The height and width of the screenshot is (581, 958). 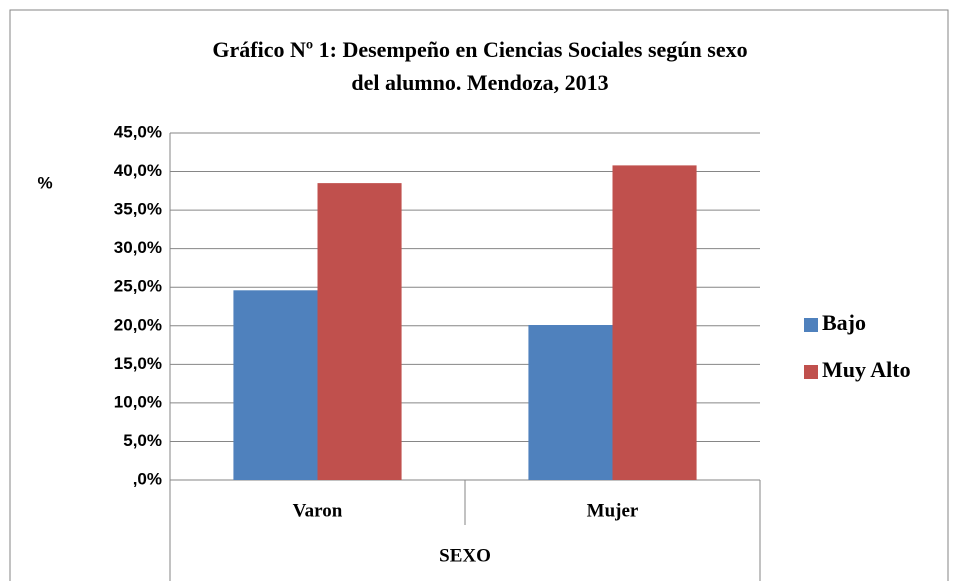 What do you see at coordinates (866, 369) in the screenshot?
I see `legend-label: Muy Alto` at bounding box center [866, 369].